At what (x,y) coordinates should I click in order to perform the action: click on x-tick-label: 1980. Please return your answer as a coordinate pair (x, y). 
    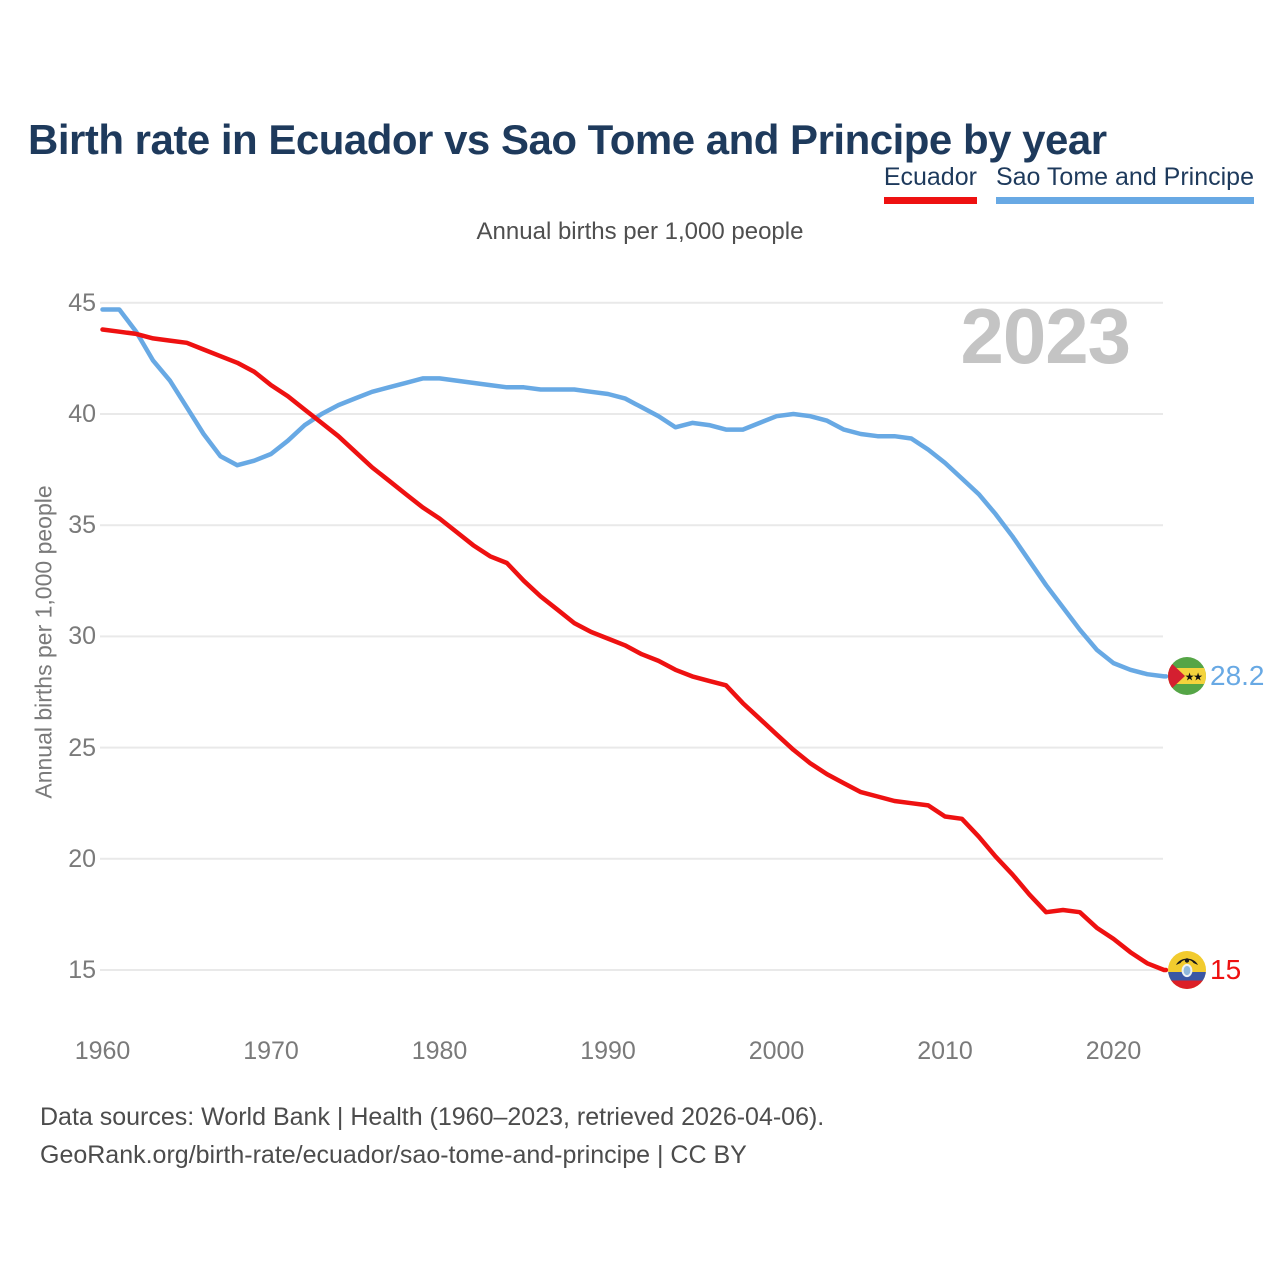
    Looking at the image, I should click on (439, 1051).